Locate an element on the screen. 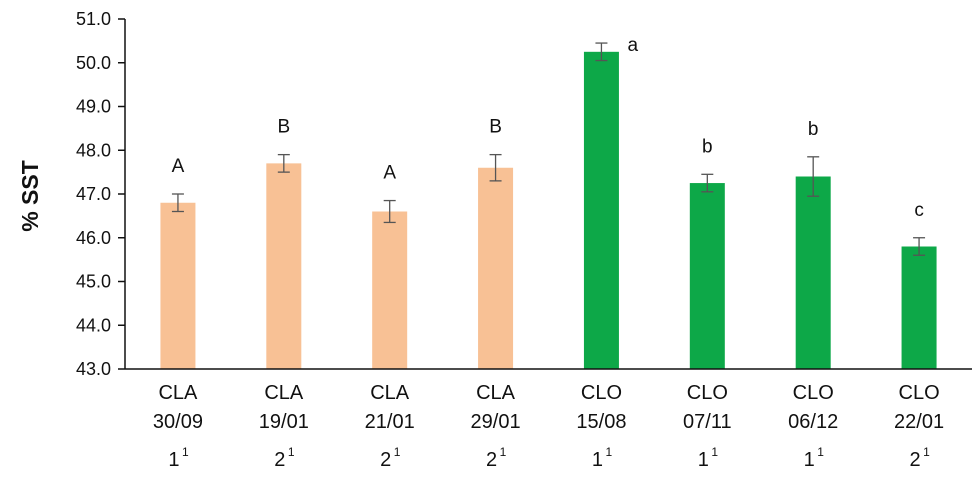 This screenshot has height=478, width=972. x-label-date: 15/08 is located at coordinates (601, 422).